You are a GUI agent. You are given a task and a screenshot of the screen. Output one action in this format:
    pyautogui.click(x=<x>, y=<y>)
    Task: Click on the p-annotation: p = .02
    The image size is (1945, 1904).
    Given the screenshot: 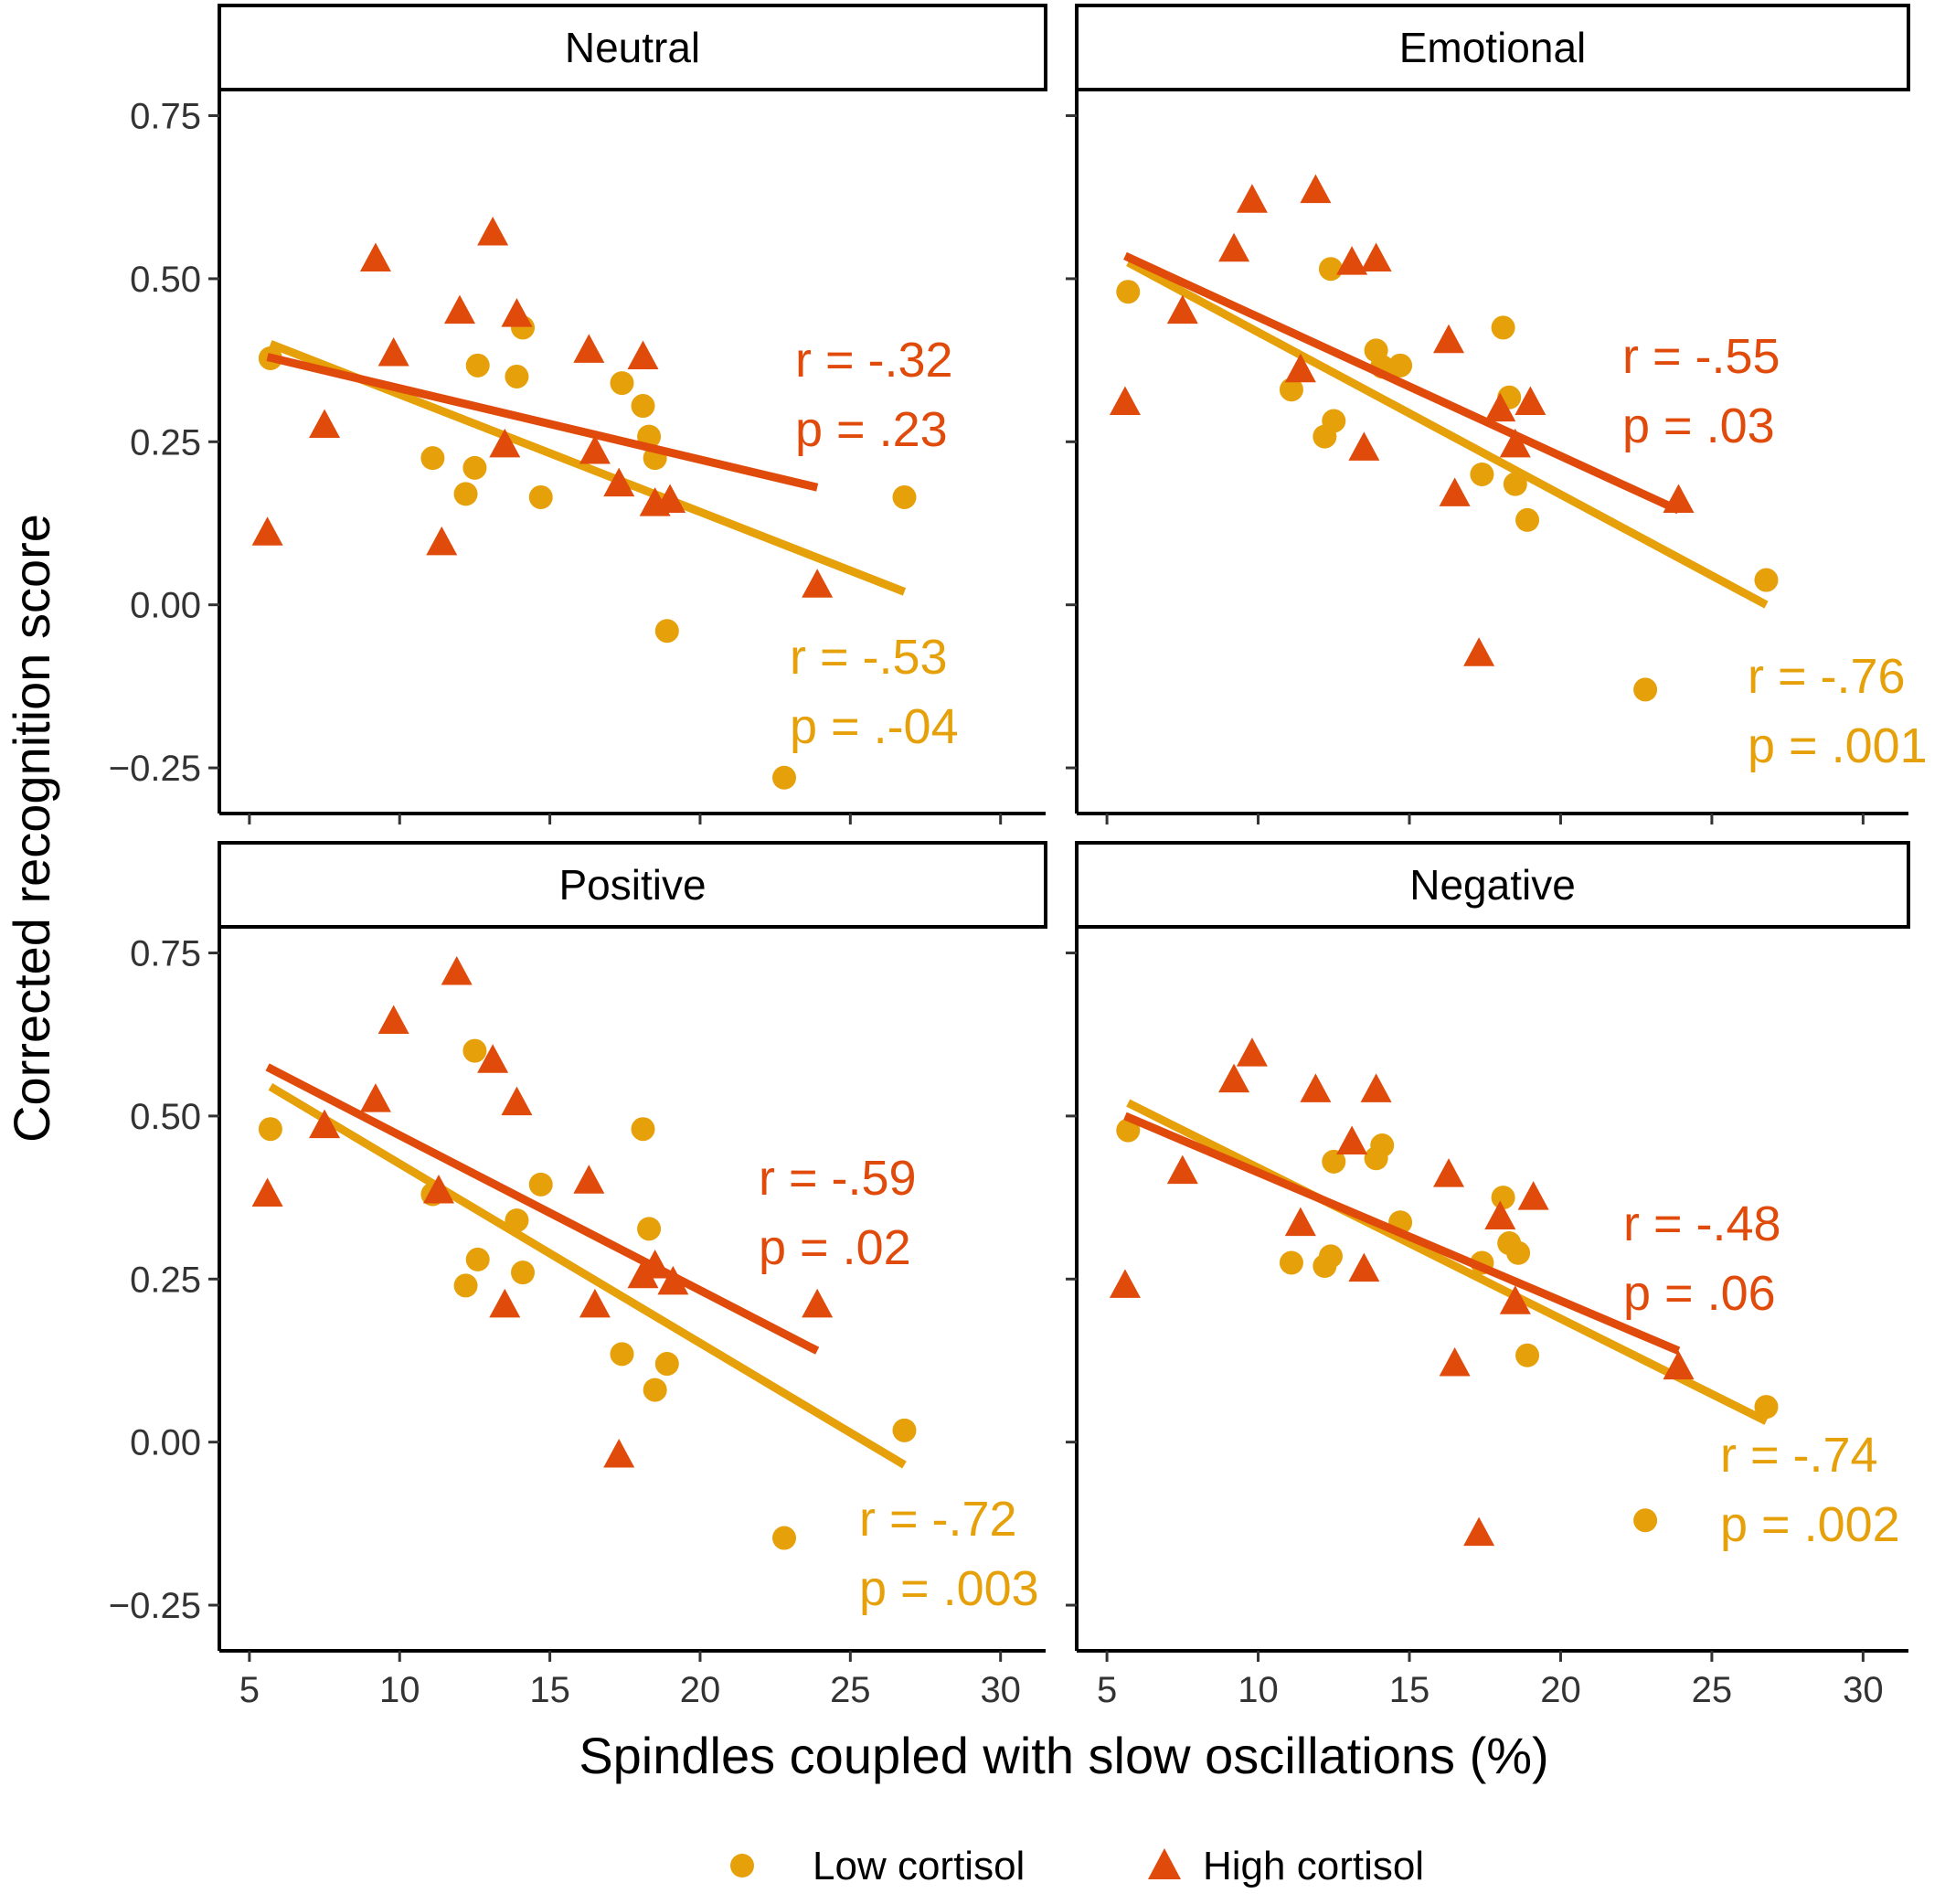 What is the action you would take?
    pyautogui.click(x=835, y=1248)
    